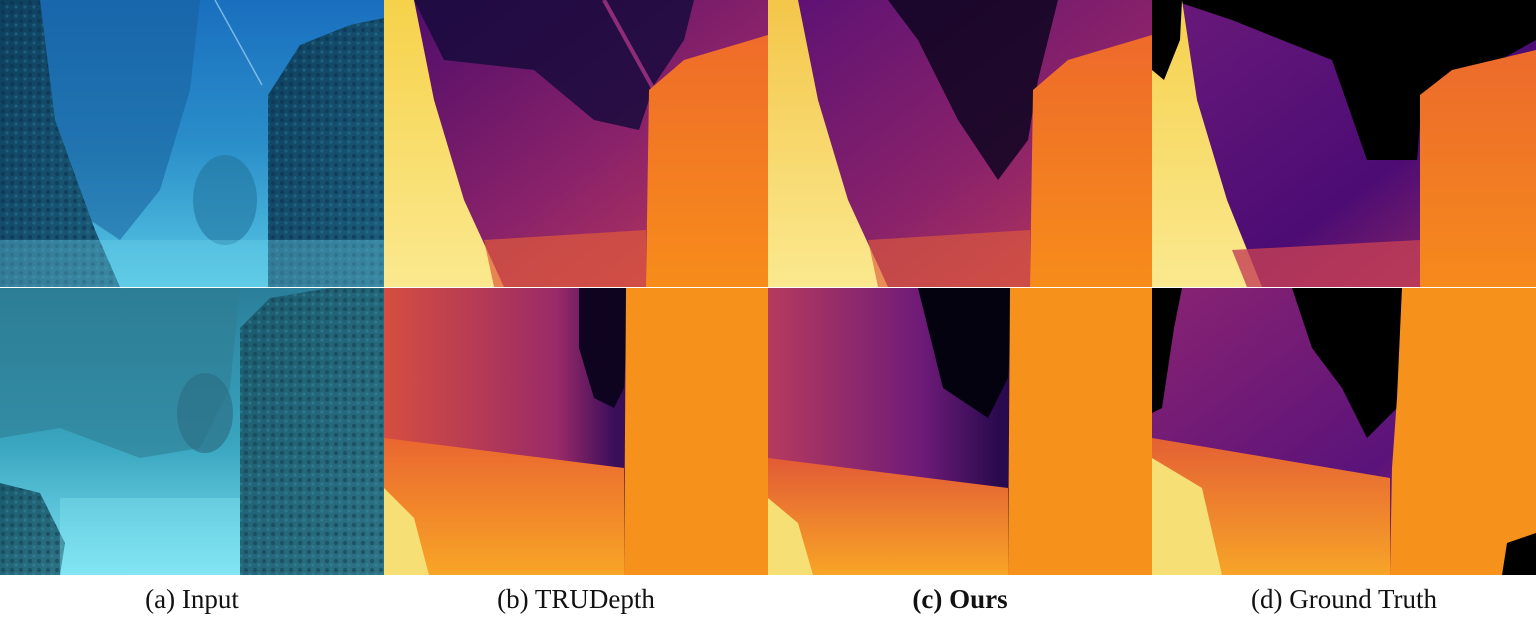 This screenshot has width=1536, height=623. Describe the element at coordinates (1344, 431) in the screenshot. I see `ground-truth-depth-row2` at that location.